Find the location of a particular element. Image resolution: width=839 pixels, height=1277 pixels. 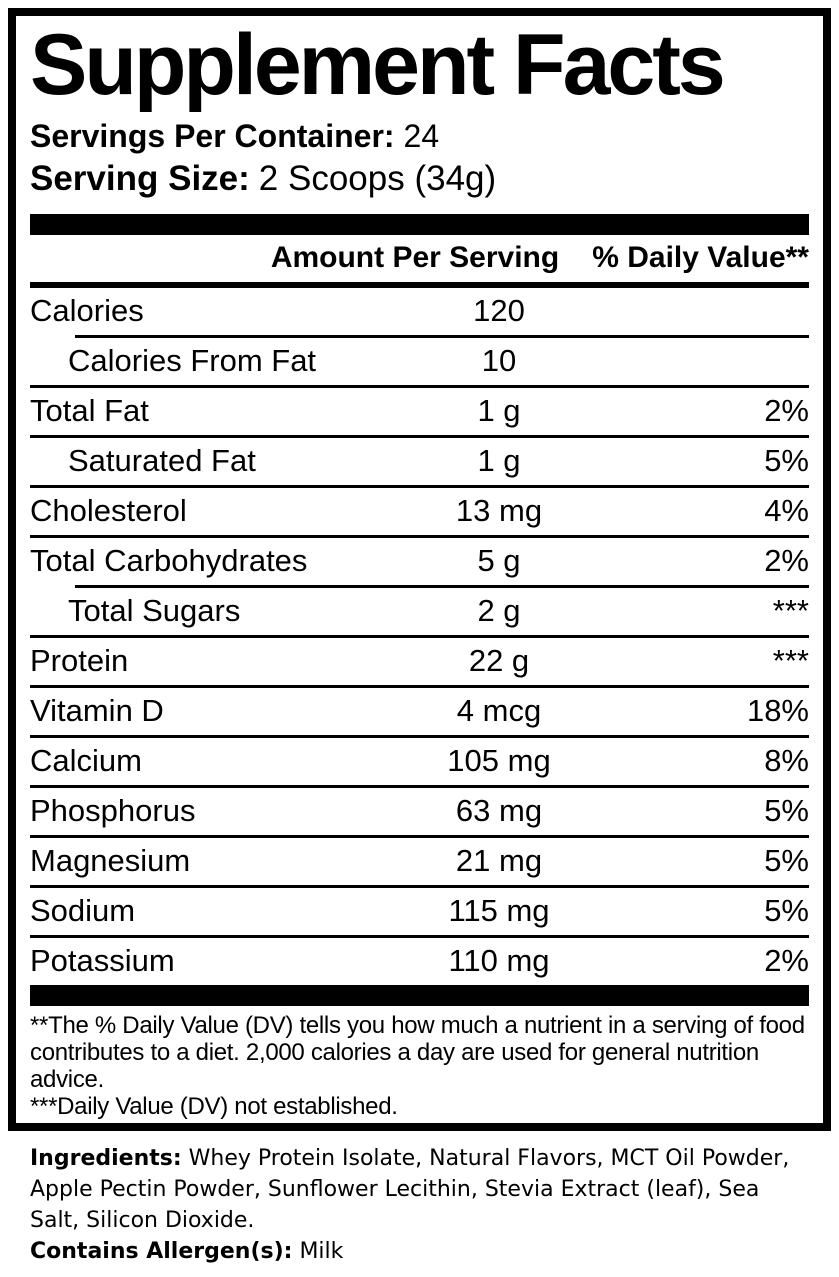

nutrient-name: Potassium is located at coordinates (102, 961).